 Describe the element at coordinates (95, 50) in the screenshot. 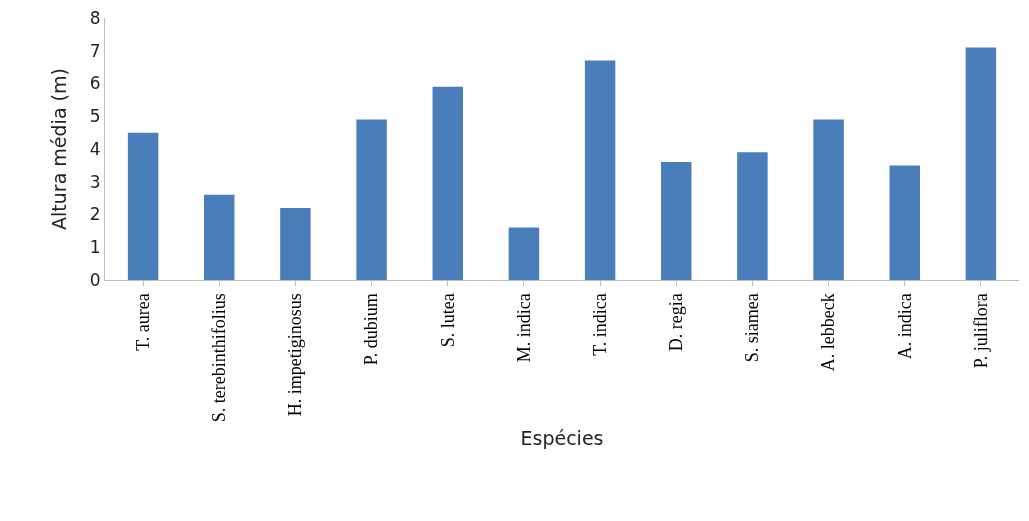

I see `y-tick-label: 7` at that location.